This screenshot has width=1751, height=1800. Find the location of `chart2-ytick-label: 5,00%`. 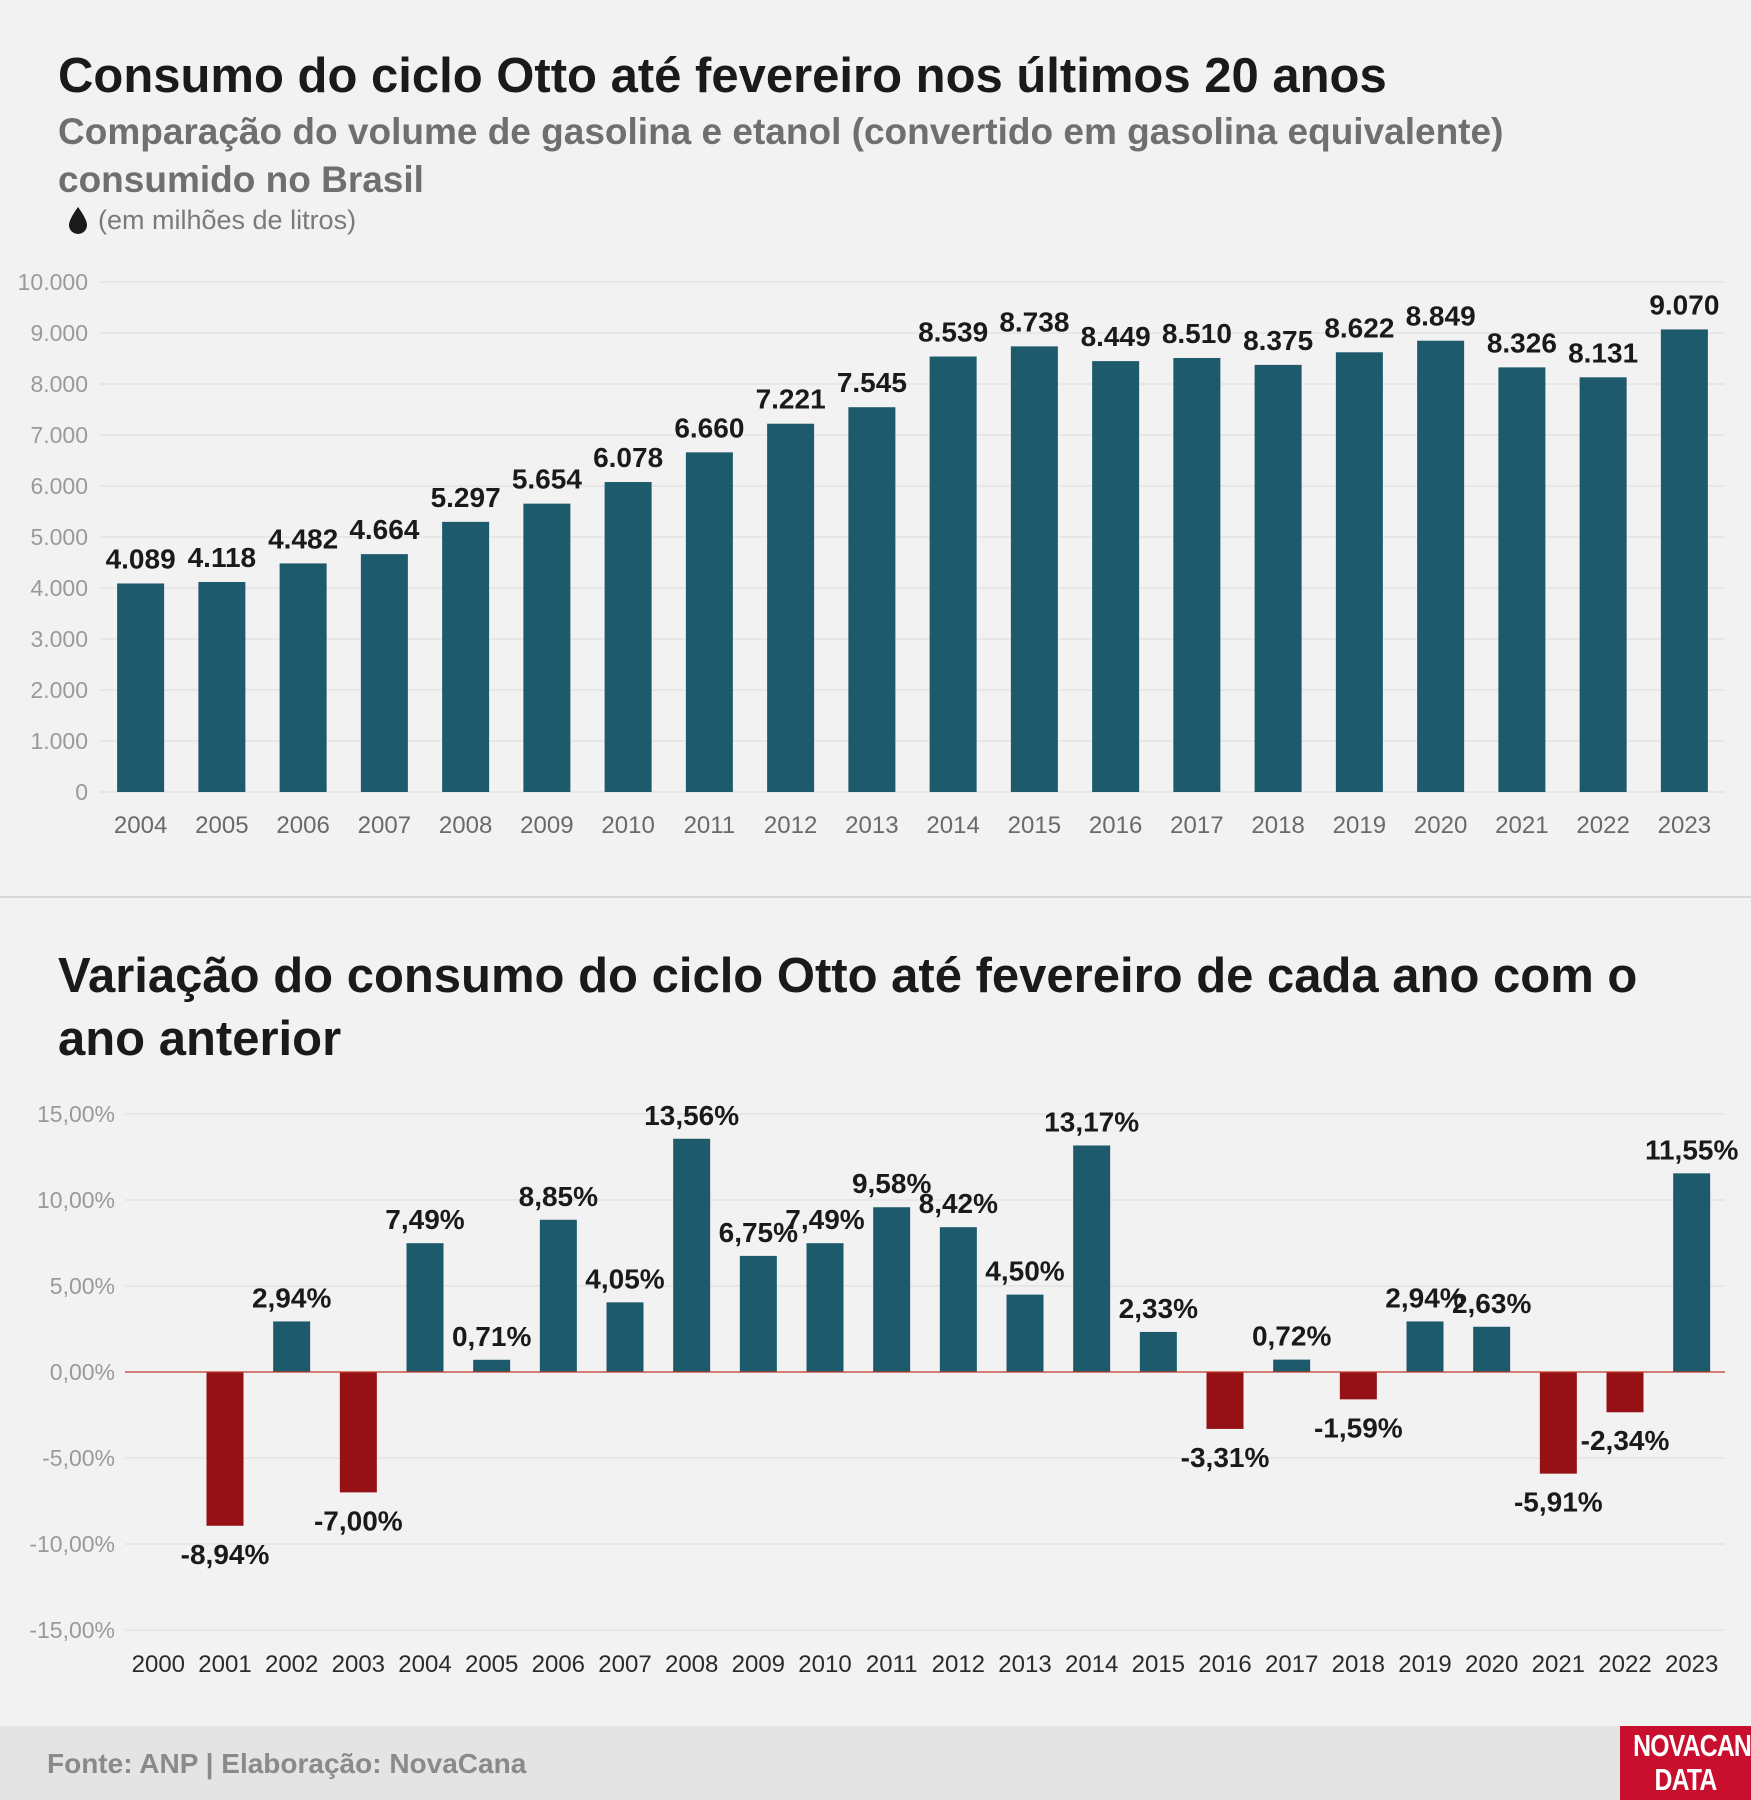

chart2-ytick-label: 5,00% is located at coordinates (82, 1286).